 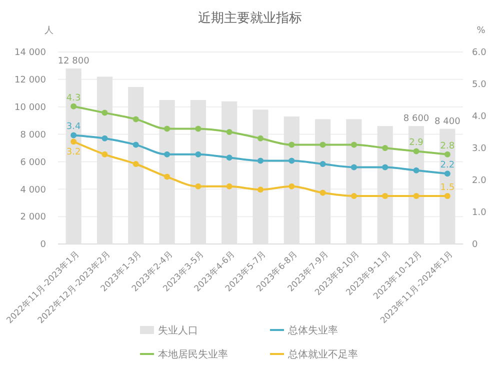 I want to click on y-tick-label: 0, so click(x=43, y=245).